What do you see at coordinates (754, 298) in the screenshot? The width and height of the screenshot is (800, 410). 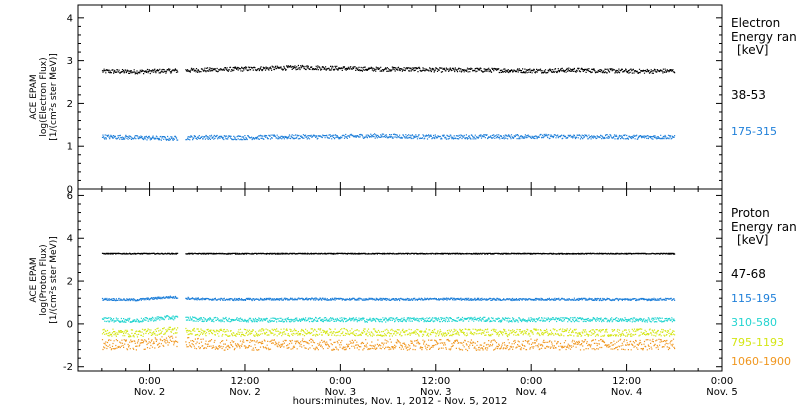 I see `proton-legend-series-2: 115-195` at bounding box center [754, 298].